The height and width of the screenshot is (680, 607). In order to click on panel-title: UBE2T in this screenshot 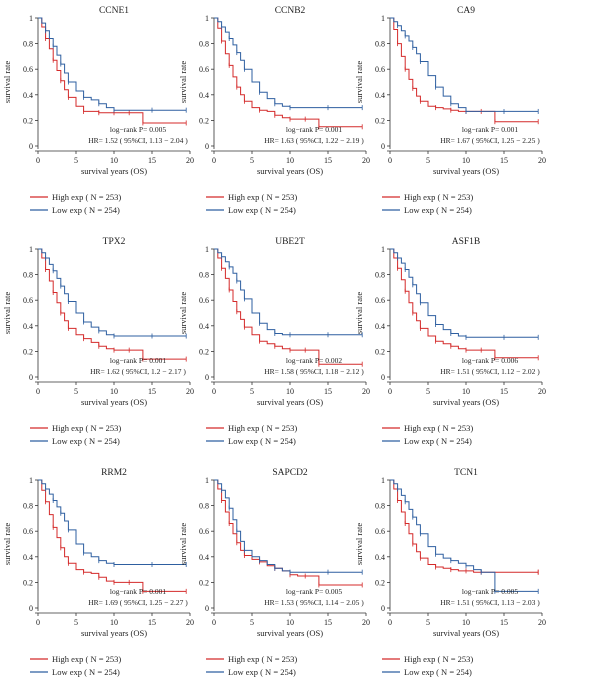, I will do `click(290, 242)`.